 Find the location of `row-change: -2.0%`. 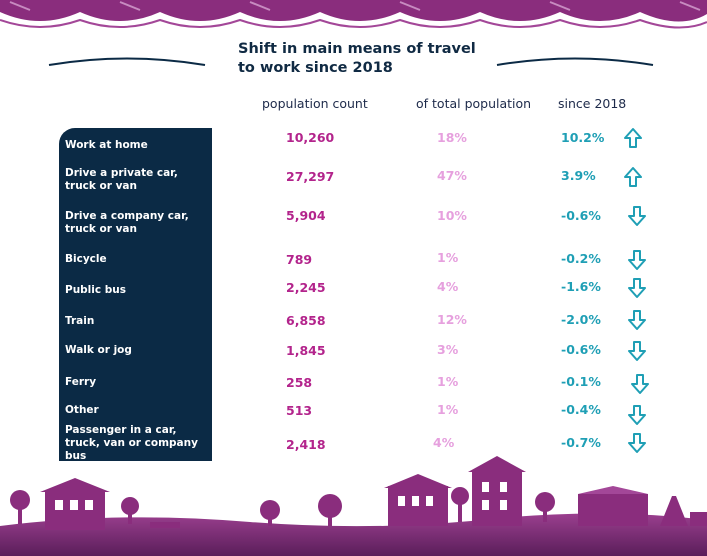

row-change: -2.0% is located at coordinates (581, 319).